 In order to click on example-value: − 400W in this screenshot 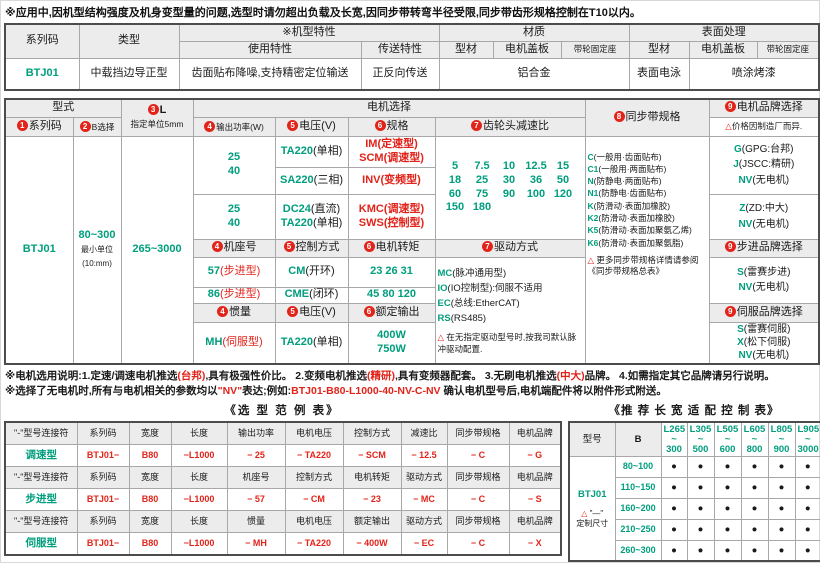, I will do `click(372, 544)`.